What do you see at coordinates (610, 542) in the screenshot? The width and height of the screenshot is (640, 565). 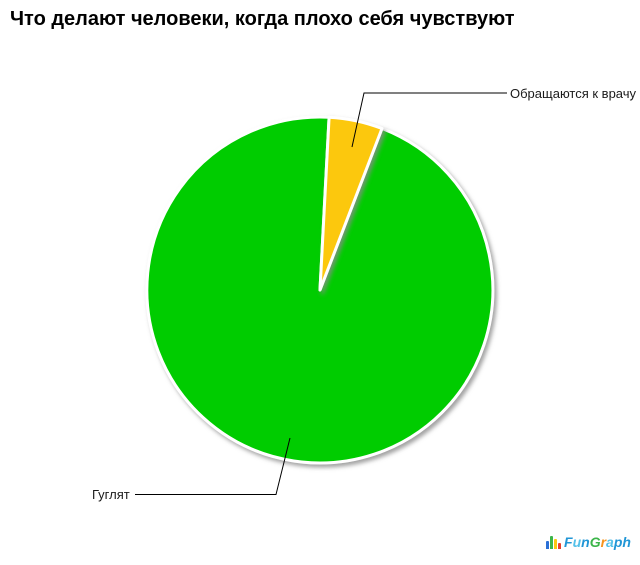 I see `logo-letter: a` at bounding box center [610, 542].